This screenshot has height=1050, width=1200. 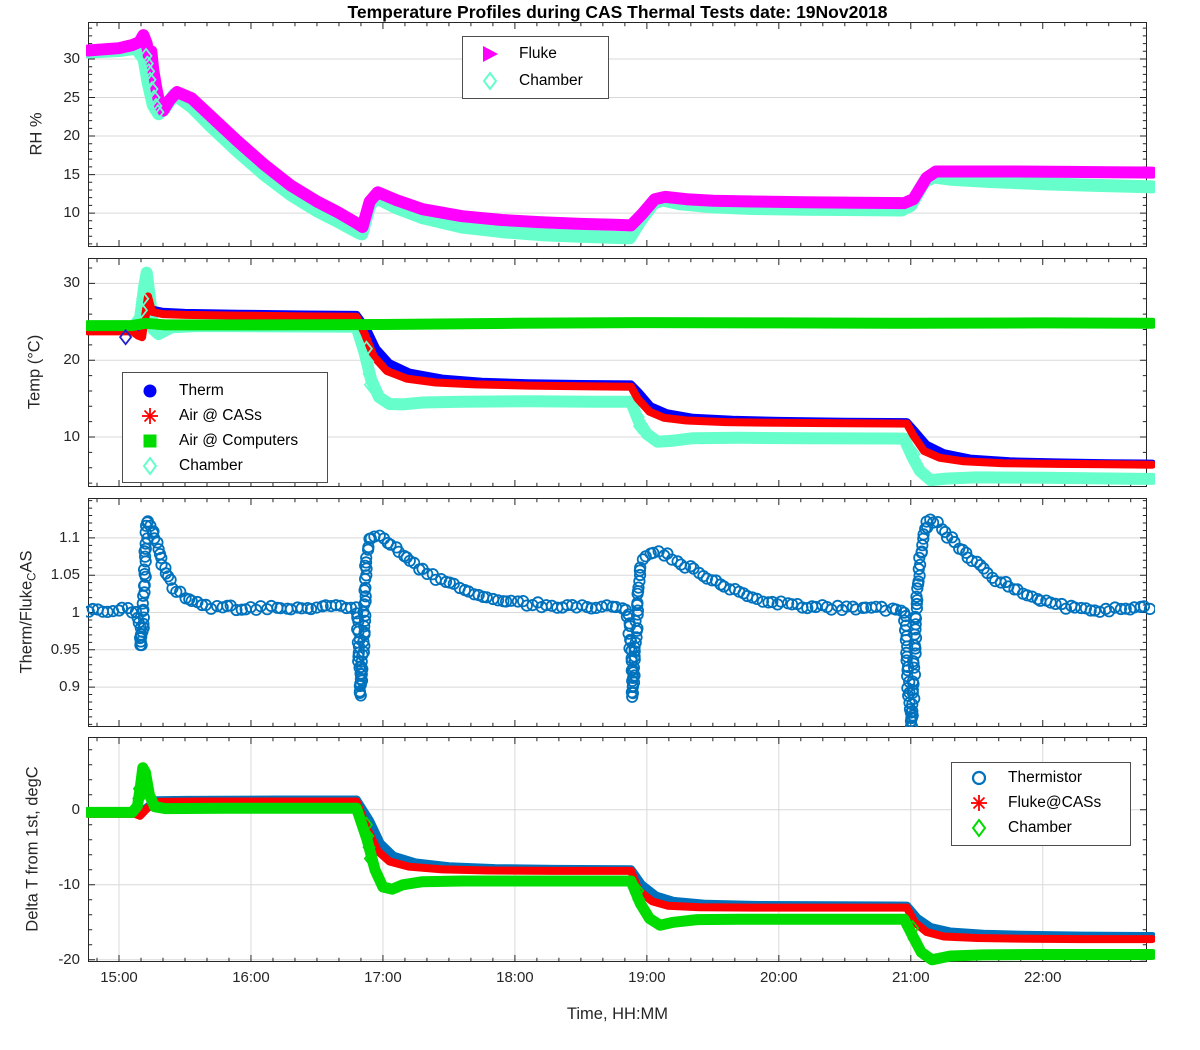 What do you see at coordinates (71, 174) in the screenshot?
I see `y-tick-label: 15` at bounding box center [71, 174].